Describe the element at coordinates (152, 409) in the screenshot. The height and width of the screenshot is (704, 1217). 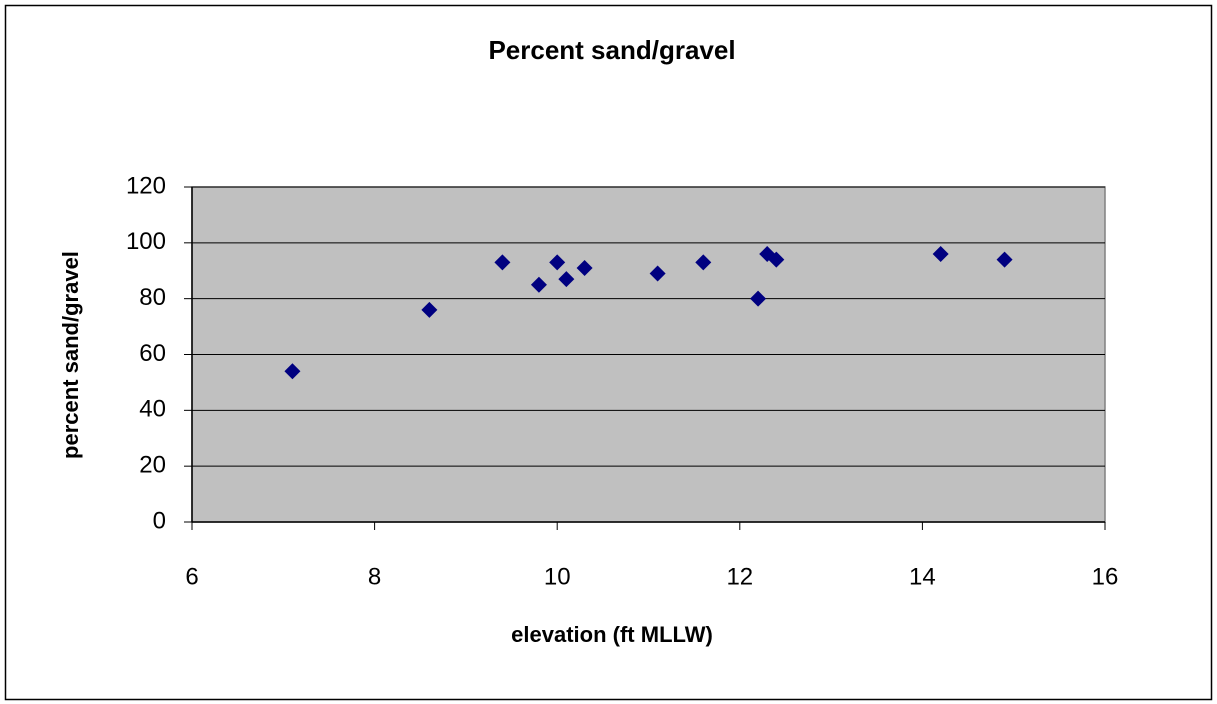
I see `y-tick-label: 40` at that location.